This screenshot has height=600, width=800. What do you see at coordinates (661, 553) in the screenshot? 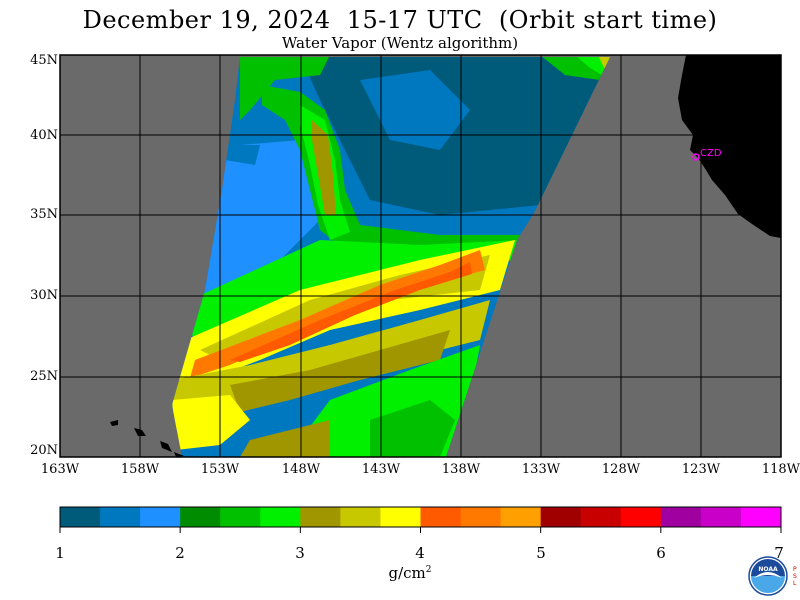
I see `colorbar-label: 6` at bounding box center [661, 553].